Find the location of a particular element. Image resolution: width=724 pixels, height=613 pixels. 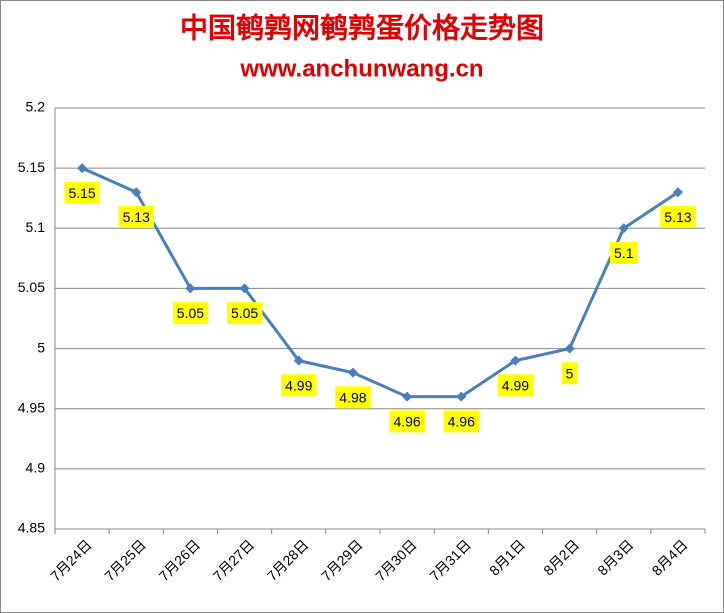

chart-title: 中国鹌鹑网鹌鹑蛋价格走势图 is located at coordinates (362, 28).